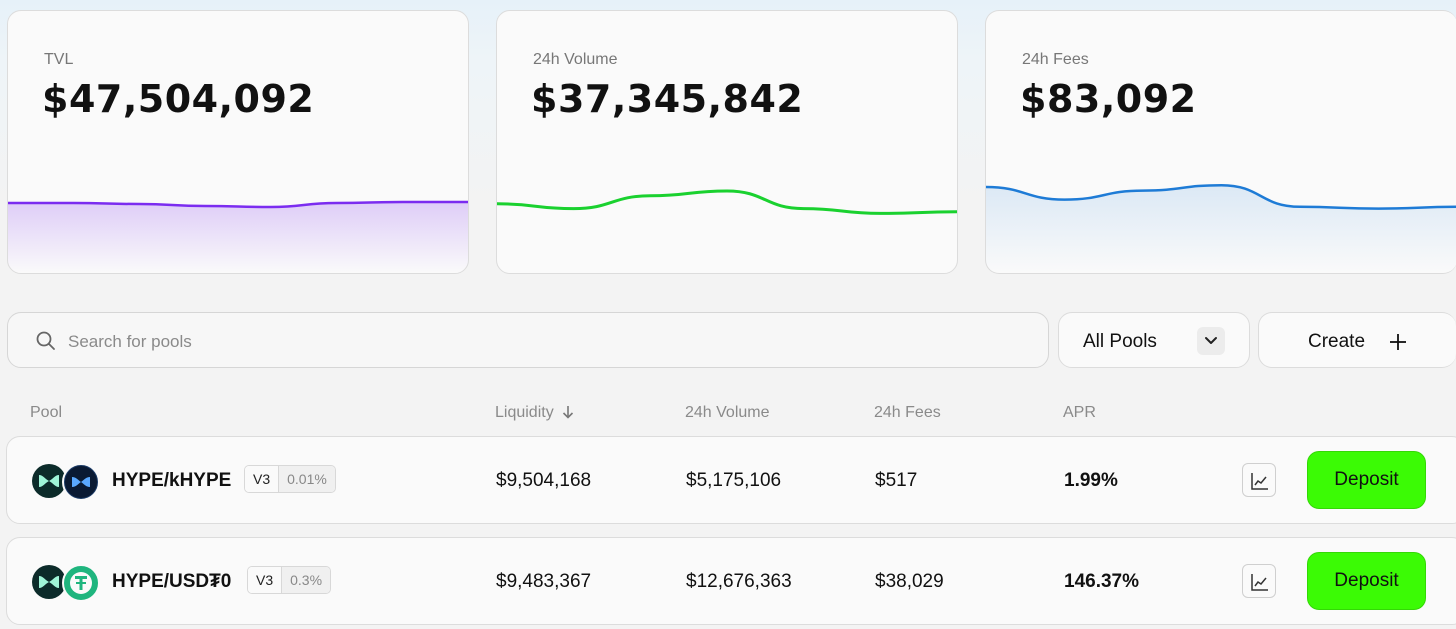 The height and width of the screenshot is (629, 1456). I want to click on tvl-sparkline, so click(238, 236).